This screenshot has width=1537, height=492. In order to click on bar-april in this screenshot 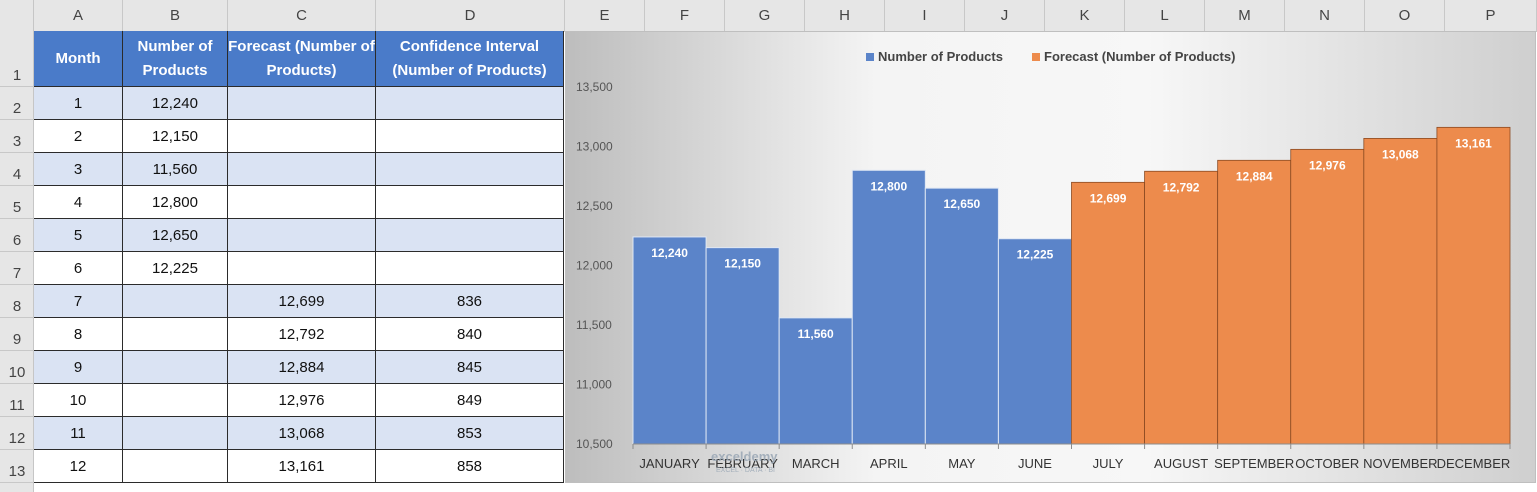, I will do `click(888, 307)`.